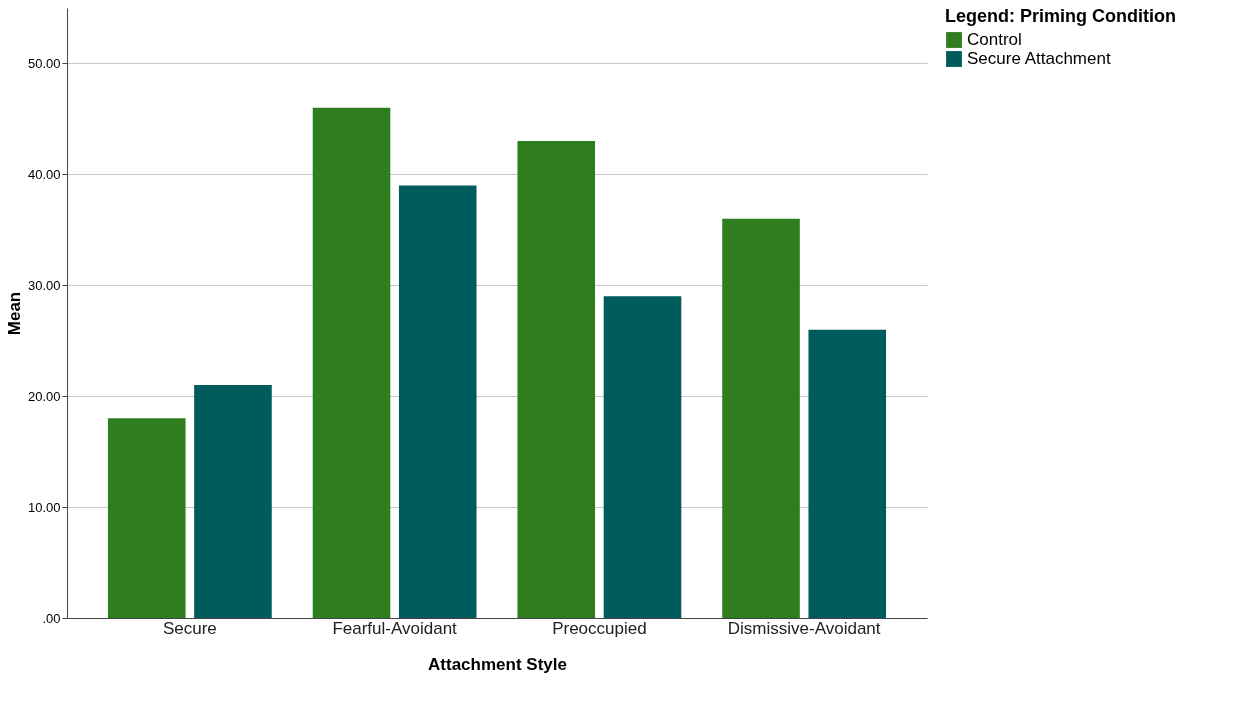  Describe the element at coordinates (44, 63) in the screenshot. I see `y-tick-label: 50.00` at that location.